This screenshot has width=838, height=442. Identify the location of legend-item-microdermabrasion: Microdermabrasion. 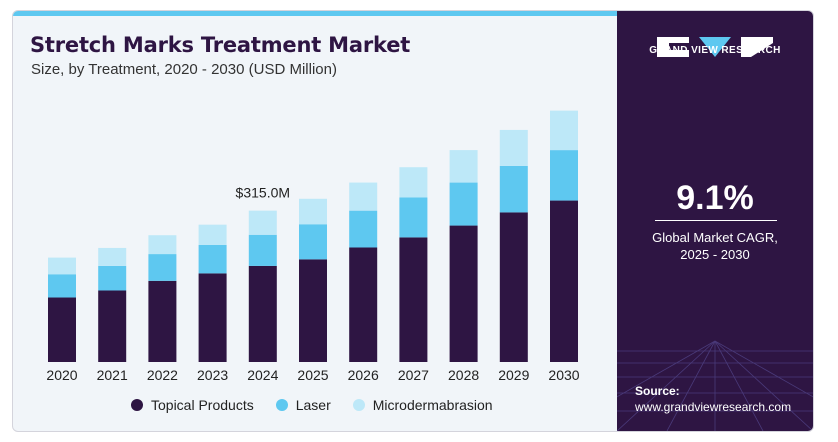
(422, 405).